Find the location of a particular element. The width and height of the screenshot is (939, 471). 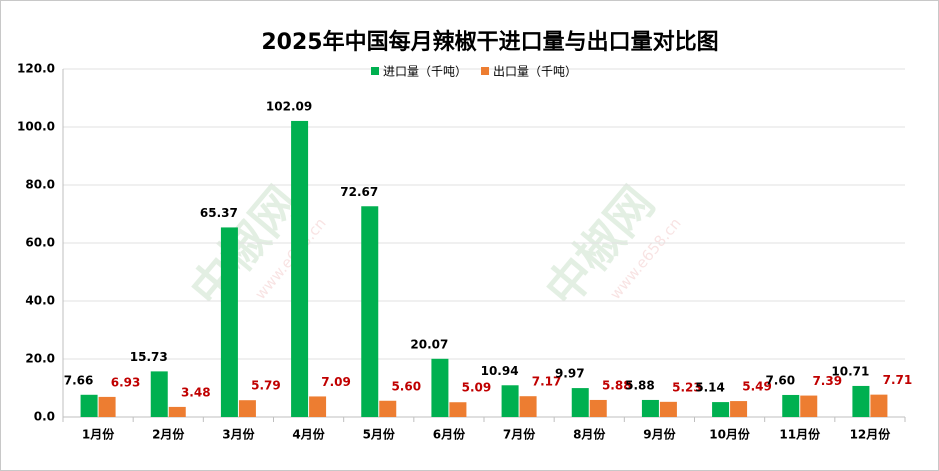

y-tick-label: 60.0 is located at coordinates (40, 243).